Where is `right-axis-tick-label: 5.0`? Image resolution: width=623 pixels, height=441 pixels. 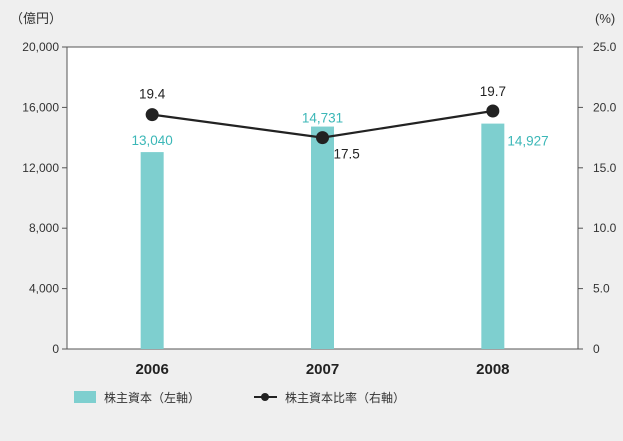
right-axis-tick-label: 5.0 is located at coordinates (601, 289).